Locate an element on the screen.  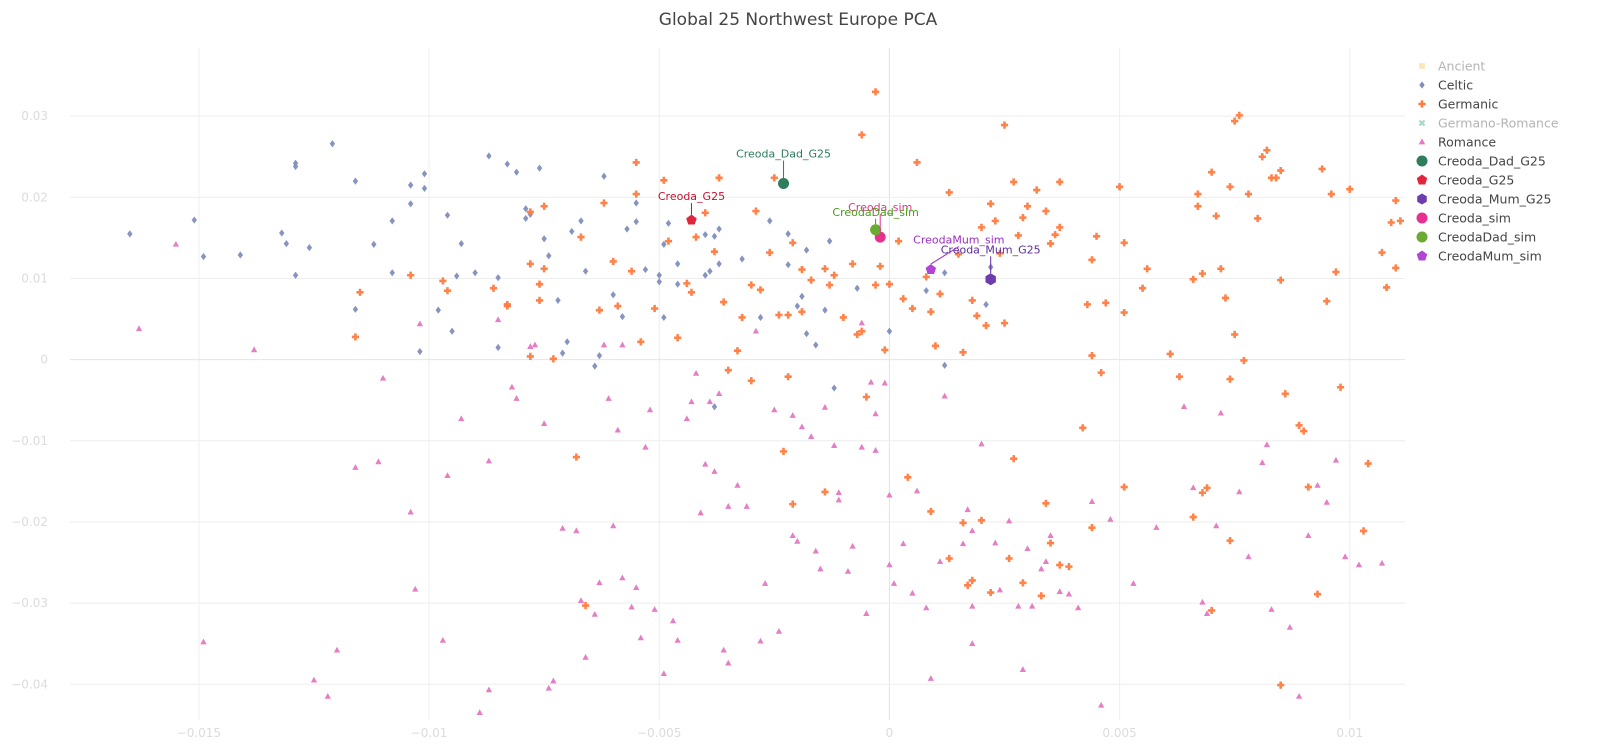
legend-item-germano-romance: Germano-Romance is located at coordinates (1488, 123).